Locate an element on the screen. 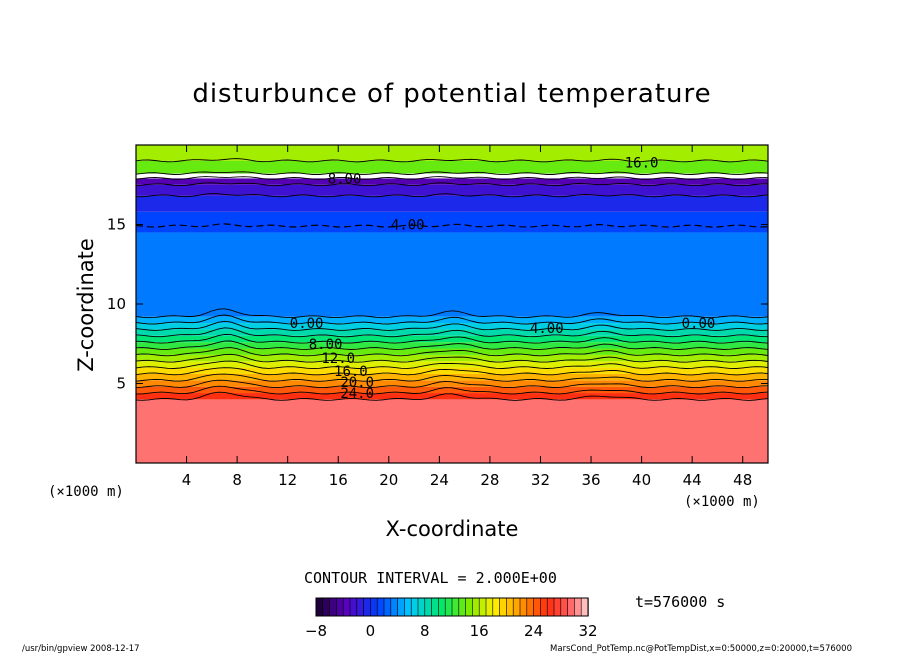 The height and width of the screenshot is (654, 904). x-tick-label: 8 is located at coordinates (237, 480).